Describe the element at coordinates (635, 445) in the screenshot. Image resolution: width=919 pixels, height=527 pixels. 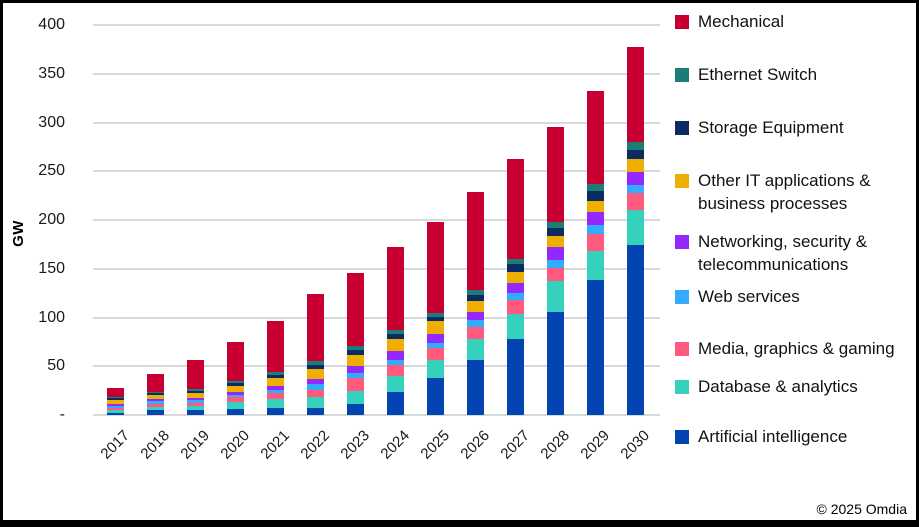
I see `x-tick-label: 2030` at that location.